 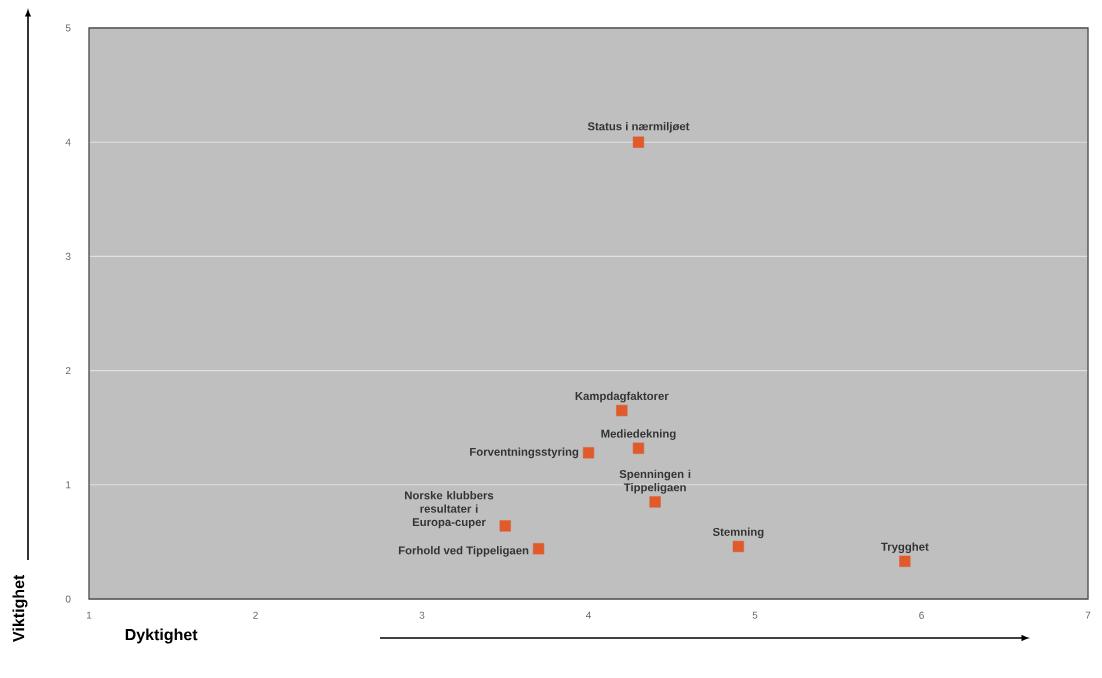 I want to click on x-tick-label: 6, so click(x=921, y=615).